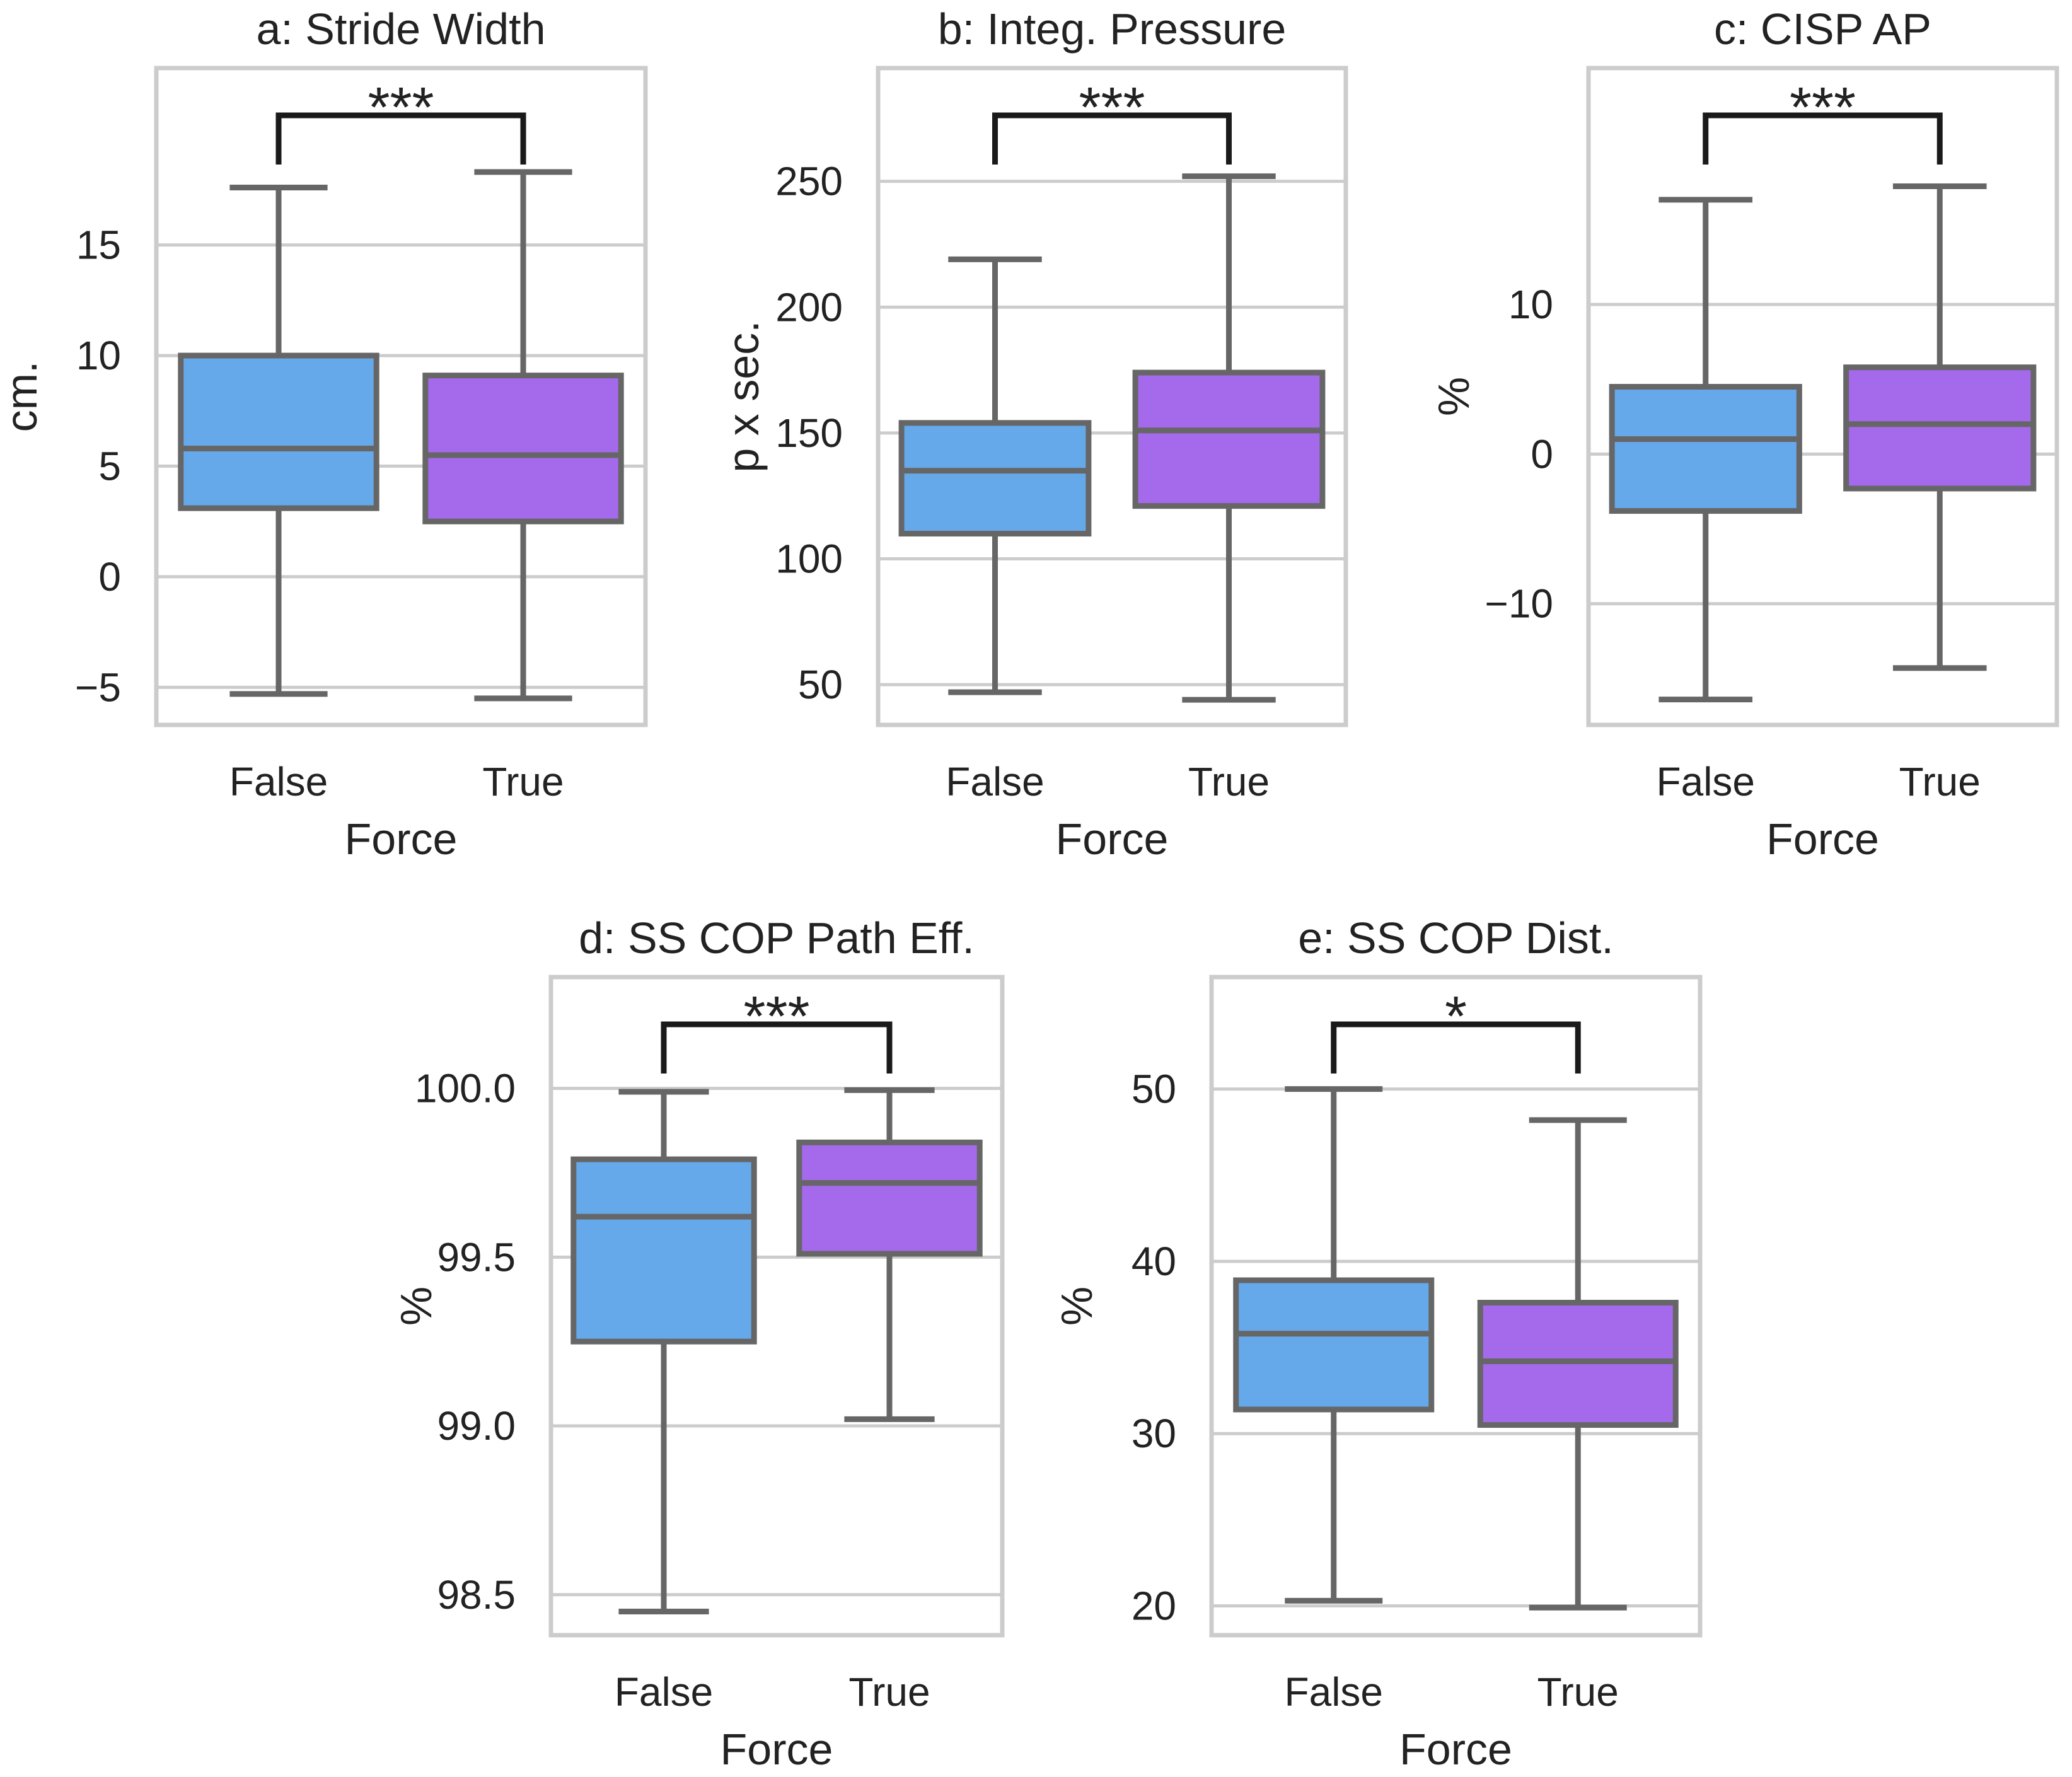  What do you see at coordinates (476, 1426) in the screenshot?
I see `y-tick-label: 99.0` at bounding box center [476, 1426].